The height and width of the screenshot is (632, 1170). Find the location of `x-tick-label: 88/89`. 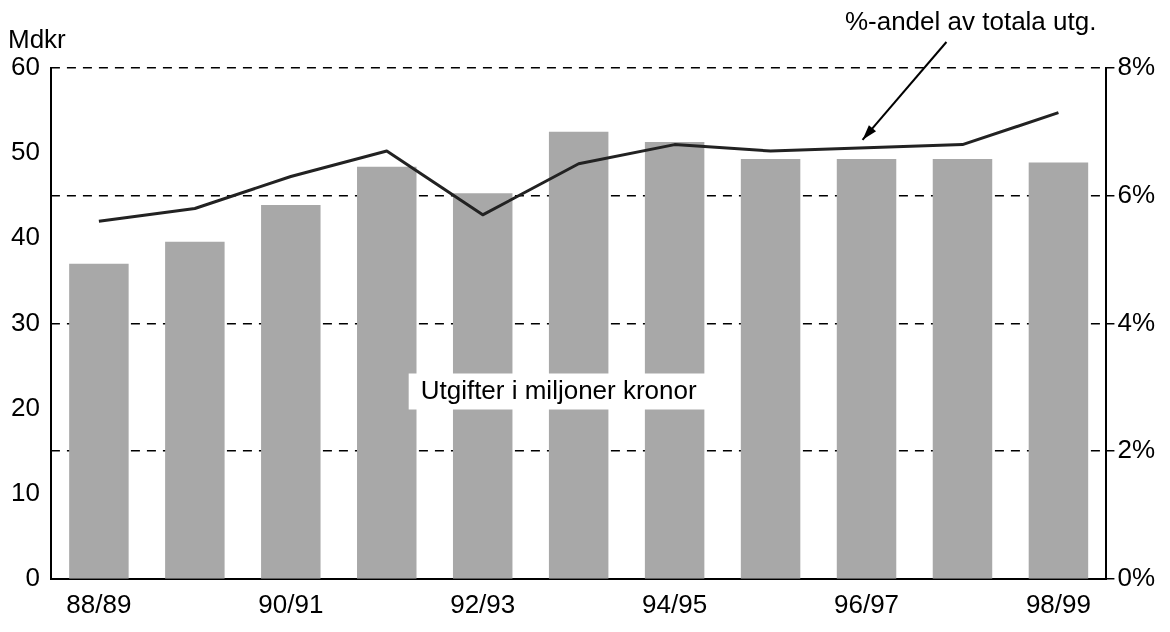

x-tick-label: 88/89 is located at coordinates (99, 603).